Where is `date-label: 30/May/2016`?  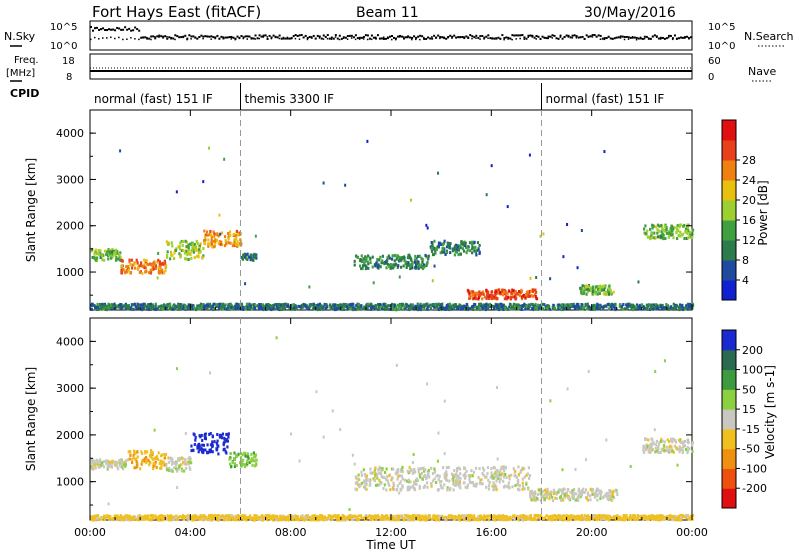 date-label: 30/May/2016 is located at coordinates (630, 13).